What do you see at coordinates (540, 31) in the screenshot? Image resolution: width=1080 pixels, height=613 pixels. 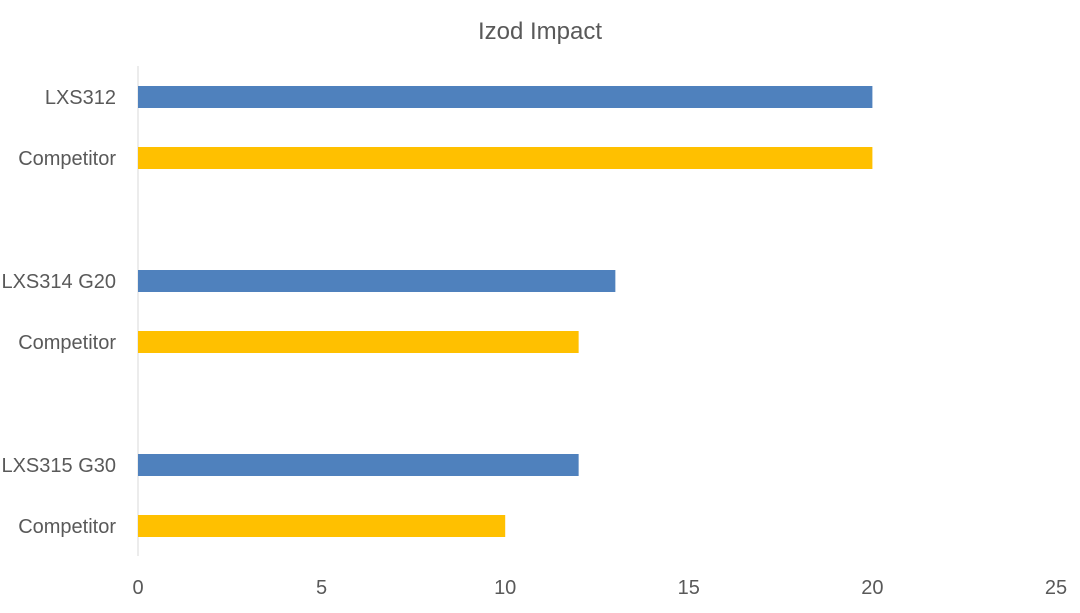 I see `chart-title: Izod Impact` at bounding box center [540, 31].